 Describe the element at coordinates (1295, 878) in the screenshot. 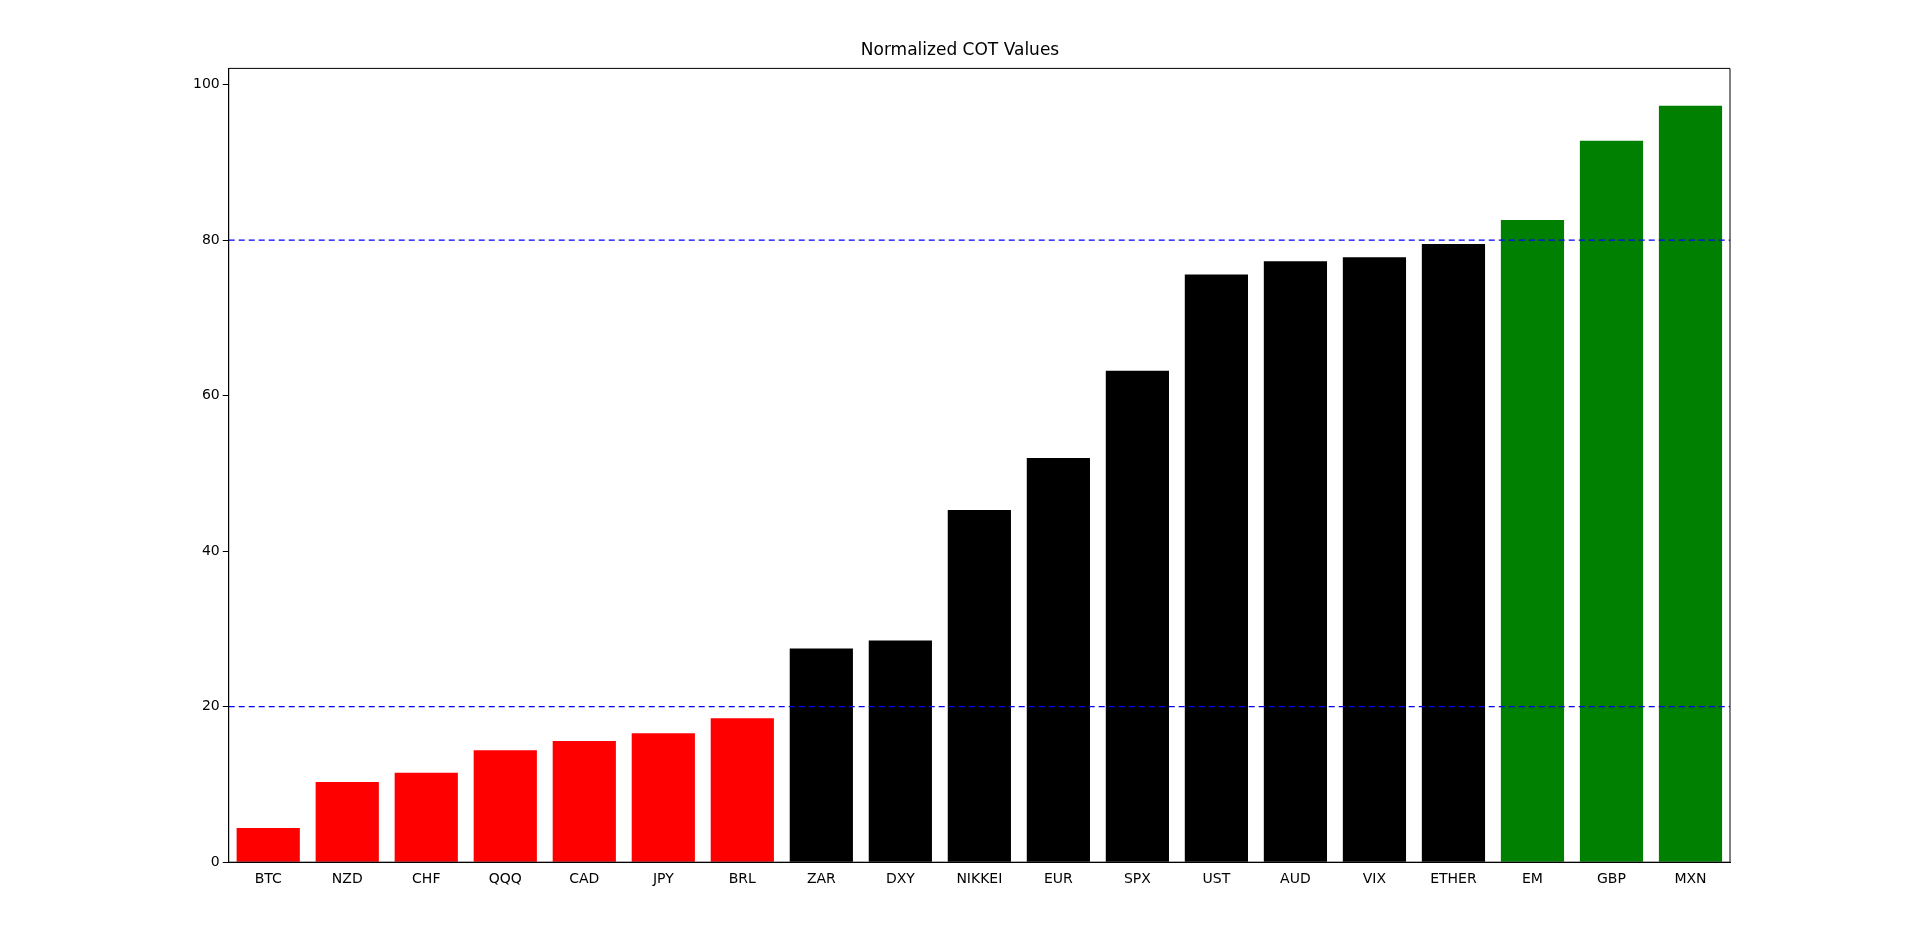

I see `x-tick-label: AUD` at that location.